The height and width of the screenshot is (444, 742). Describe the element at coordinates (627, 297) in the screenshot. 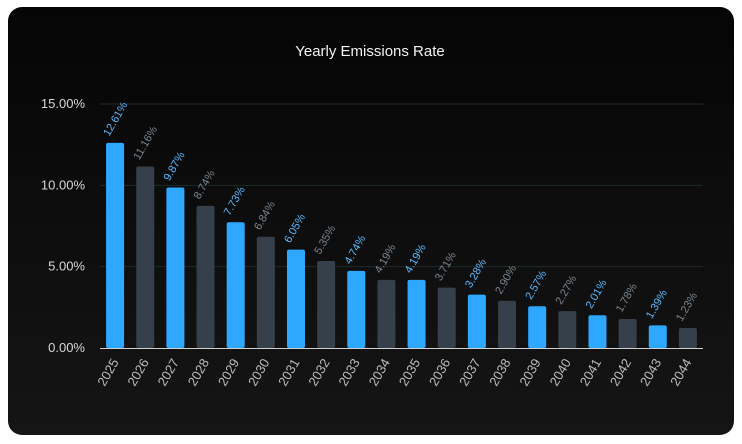

I see `data-label-2042: 1.78%` at that location.